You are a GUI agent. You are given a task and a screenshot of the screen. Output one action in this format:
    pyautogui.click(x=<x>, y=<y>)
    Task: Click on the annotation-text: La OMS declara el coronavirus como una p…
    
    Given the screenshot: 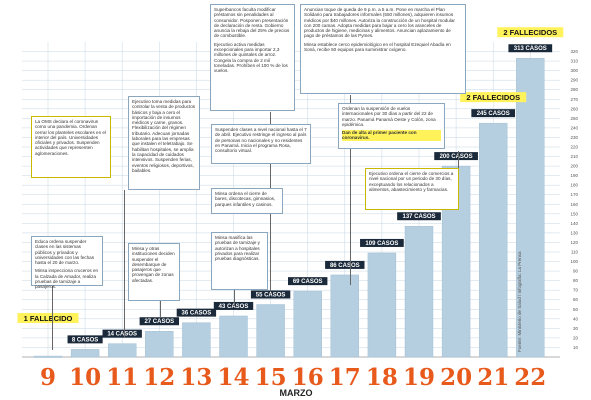 What is the action you would take?
    pyautogui.click(x=70, y=137)
    